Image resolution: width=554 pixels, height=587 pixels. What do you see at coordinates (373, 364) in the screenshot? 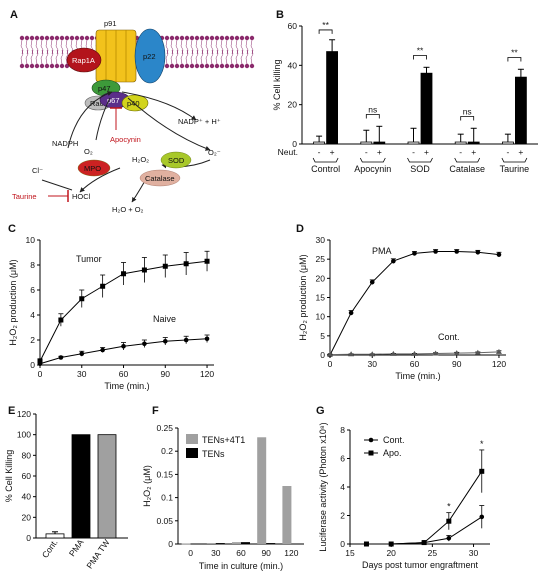
I see `x-tick-label: 30` at bounding box center [373, 364].